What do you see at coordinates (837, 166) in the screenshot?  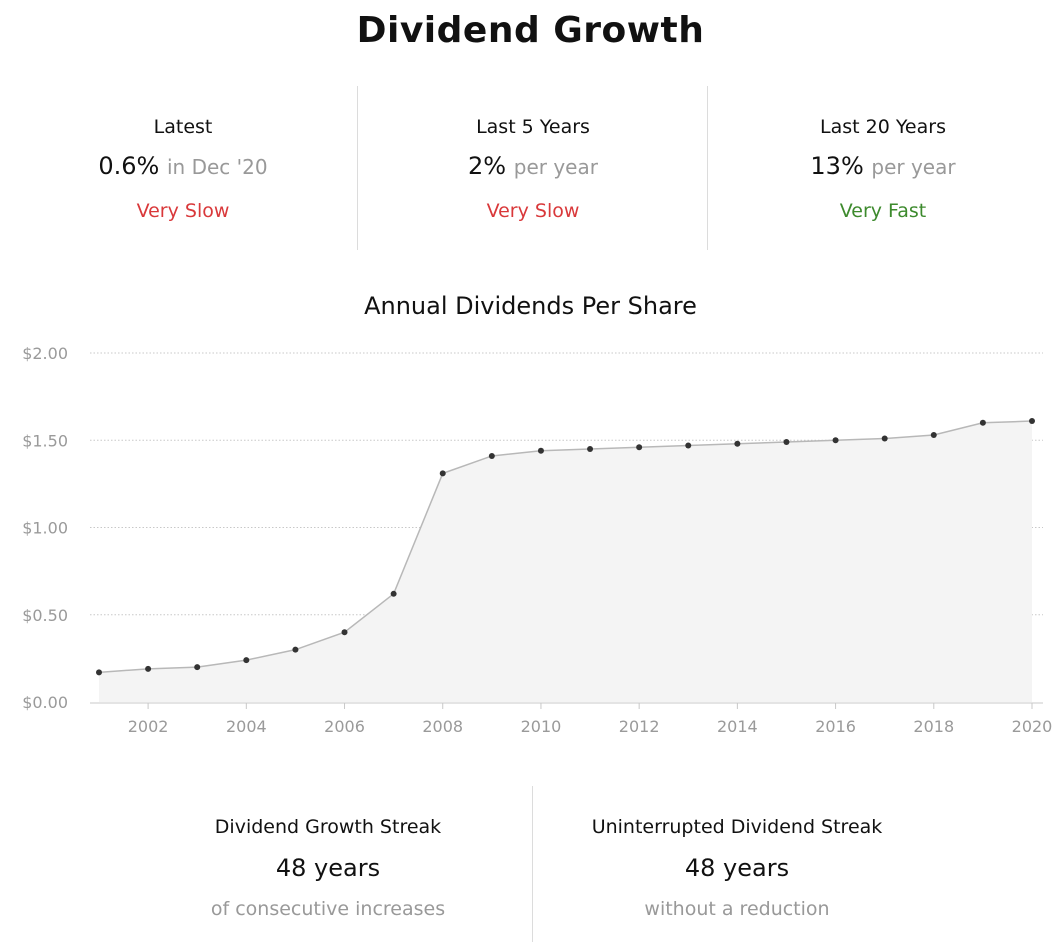 I see `stat-number: 13%` at bounding box center [837, 166].